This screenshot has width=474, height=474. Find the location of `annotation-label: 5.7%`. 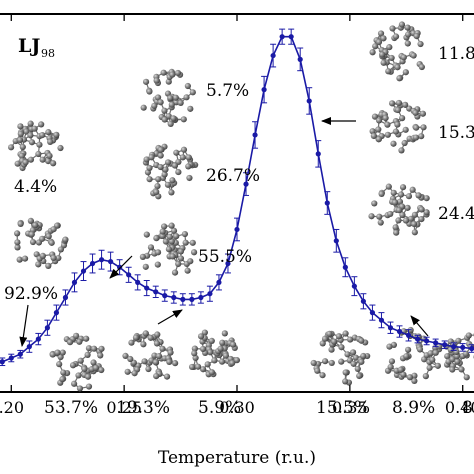

annotation-label: 5.7% is located at coordinates (227, 91).